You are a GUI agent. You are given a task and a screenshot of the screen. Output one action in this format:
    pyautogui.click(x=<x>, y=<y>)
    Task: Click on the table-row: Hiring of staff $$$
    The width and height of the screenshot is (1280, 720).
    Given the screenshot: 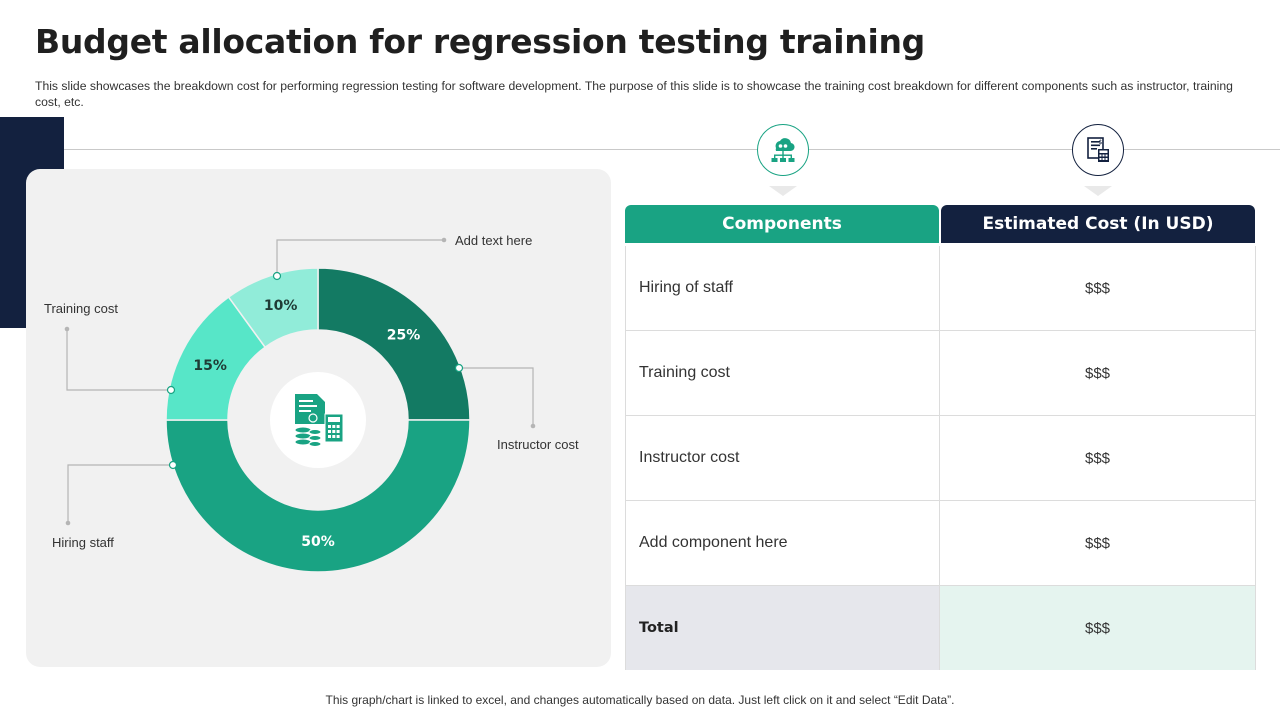 What is the action you would take?
    pyautogui.click(x=940, y=288)
    